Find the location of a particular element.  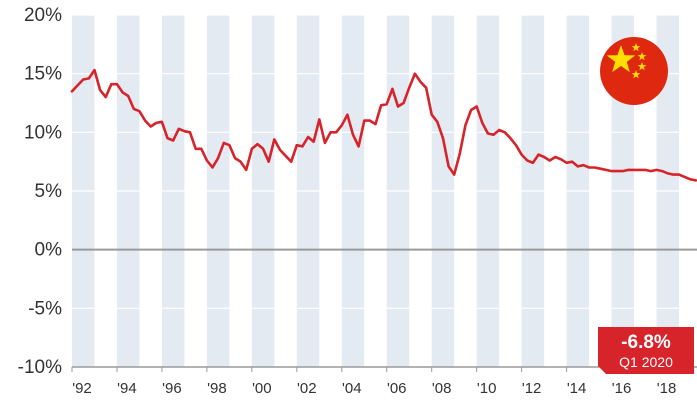

x-tick-label: '98 is located at coordinates (217, 388).